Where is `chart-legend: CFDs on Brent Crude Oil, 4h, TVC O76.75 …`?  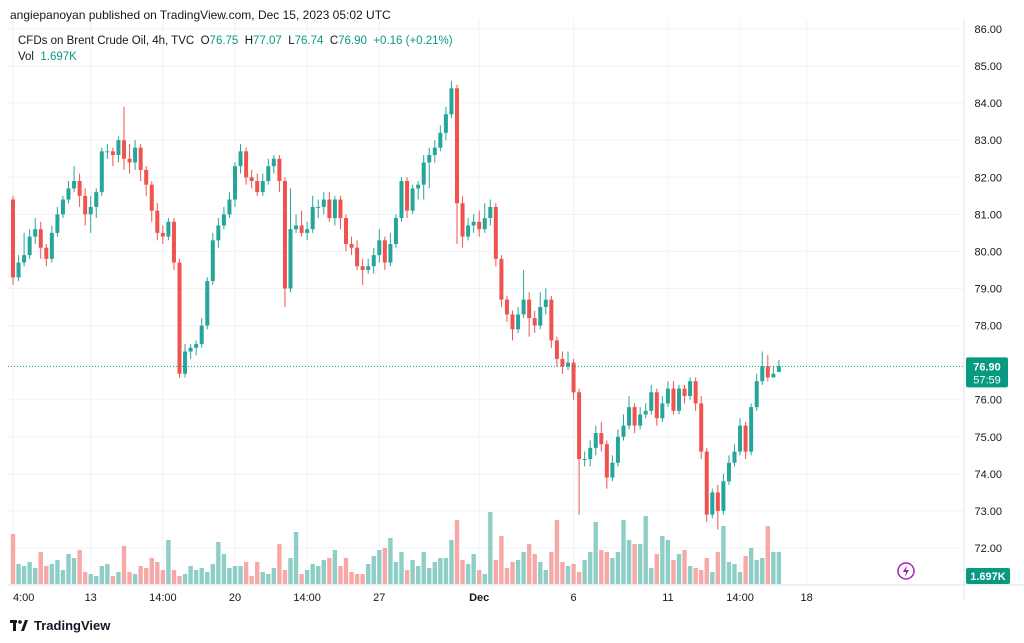
chart-legend: CFDs on Brent Crude Oil, 4h, TVC O76.75 … is located at coordinates (235, 49).